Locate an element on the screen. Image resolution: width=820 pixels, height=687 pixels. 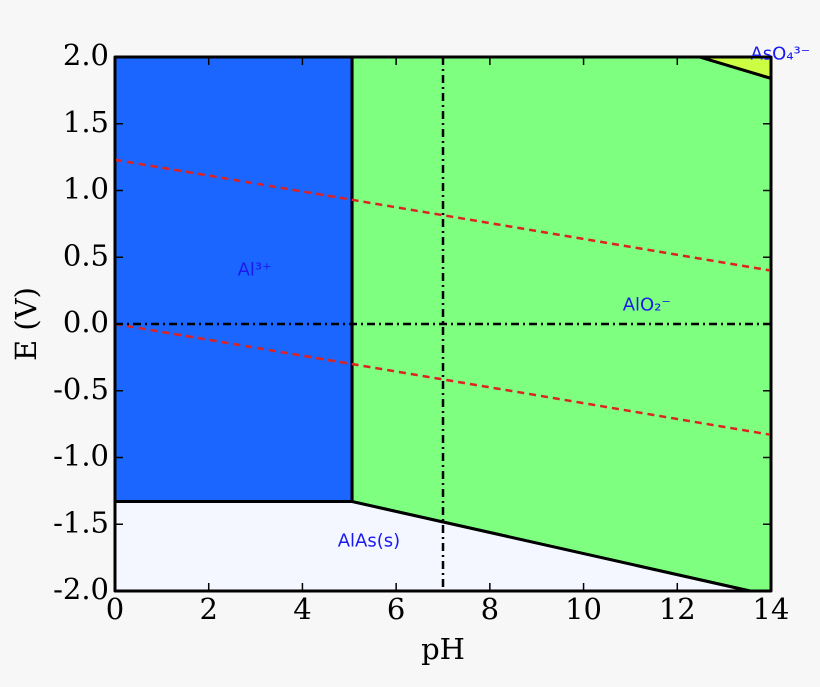
x-tick-label: 0 is located at coordinates (115, 609).